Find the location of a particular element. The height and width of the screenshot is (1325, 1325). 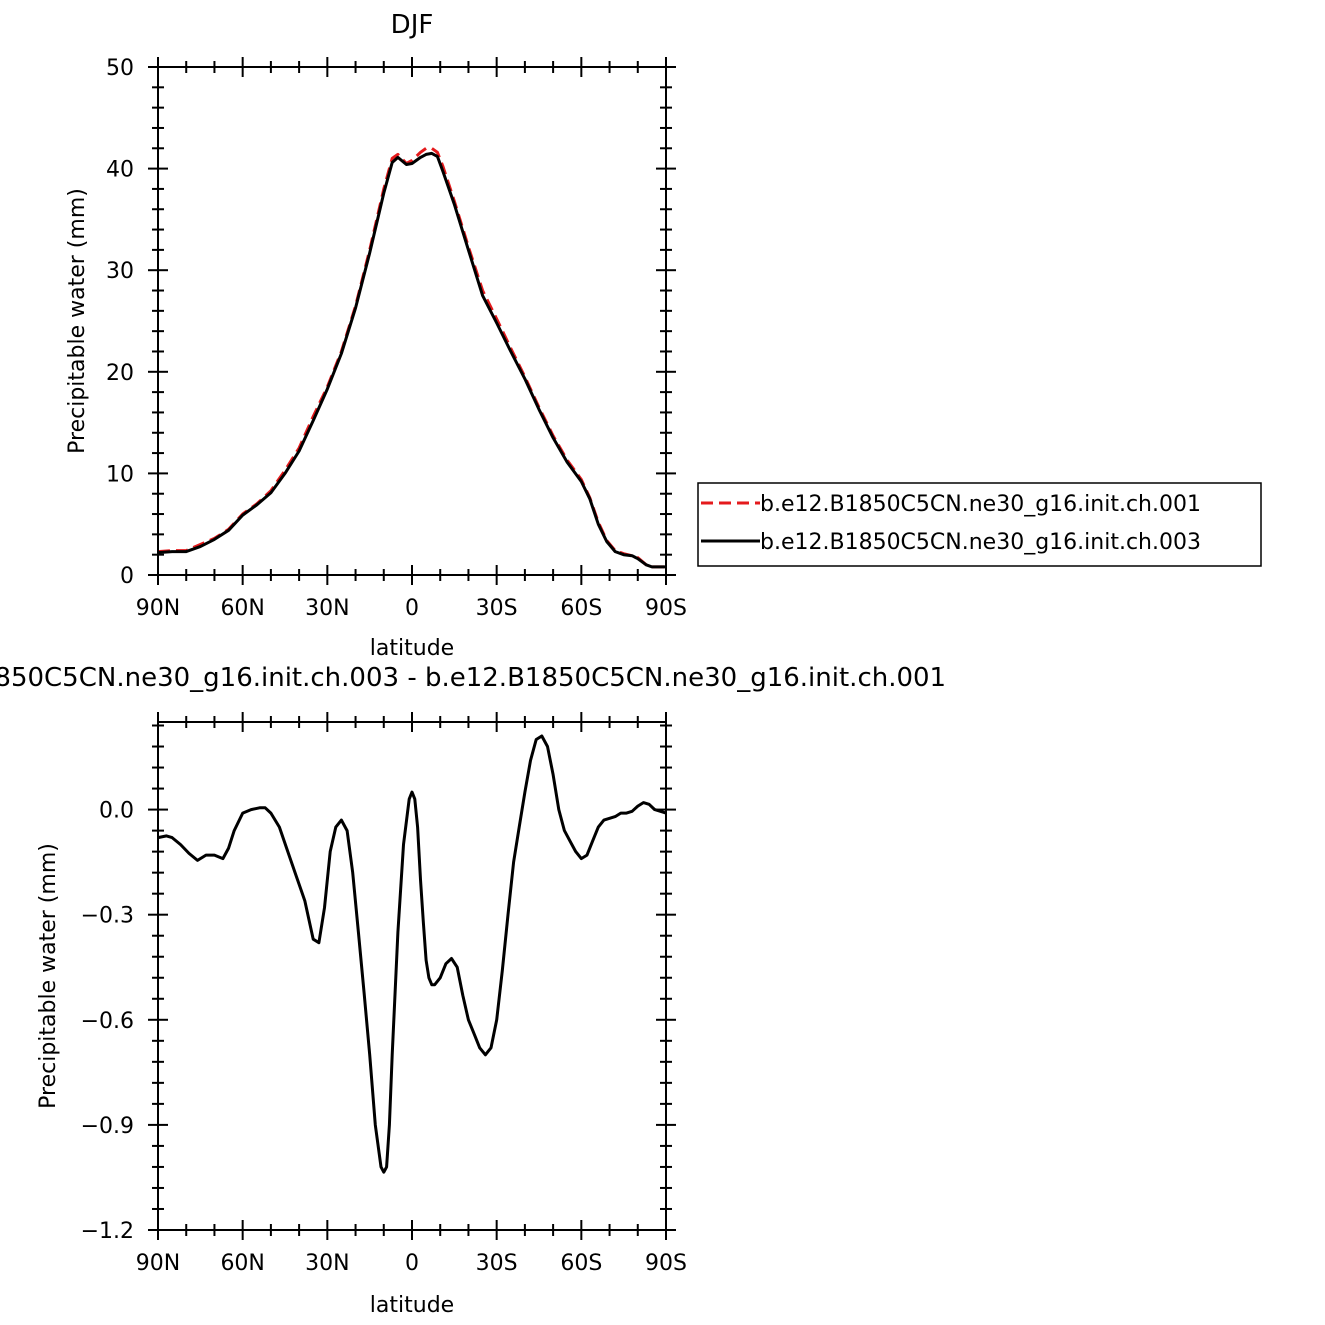

top-xtick-label: 0 is located at coordinates (412, 608).